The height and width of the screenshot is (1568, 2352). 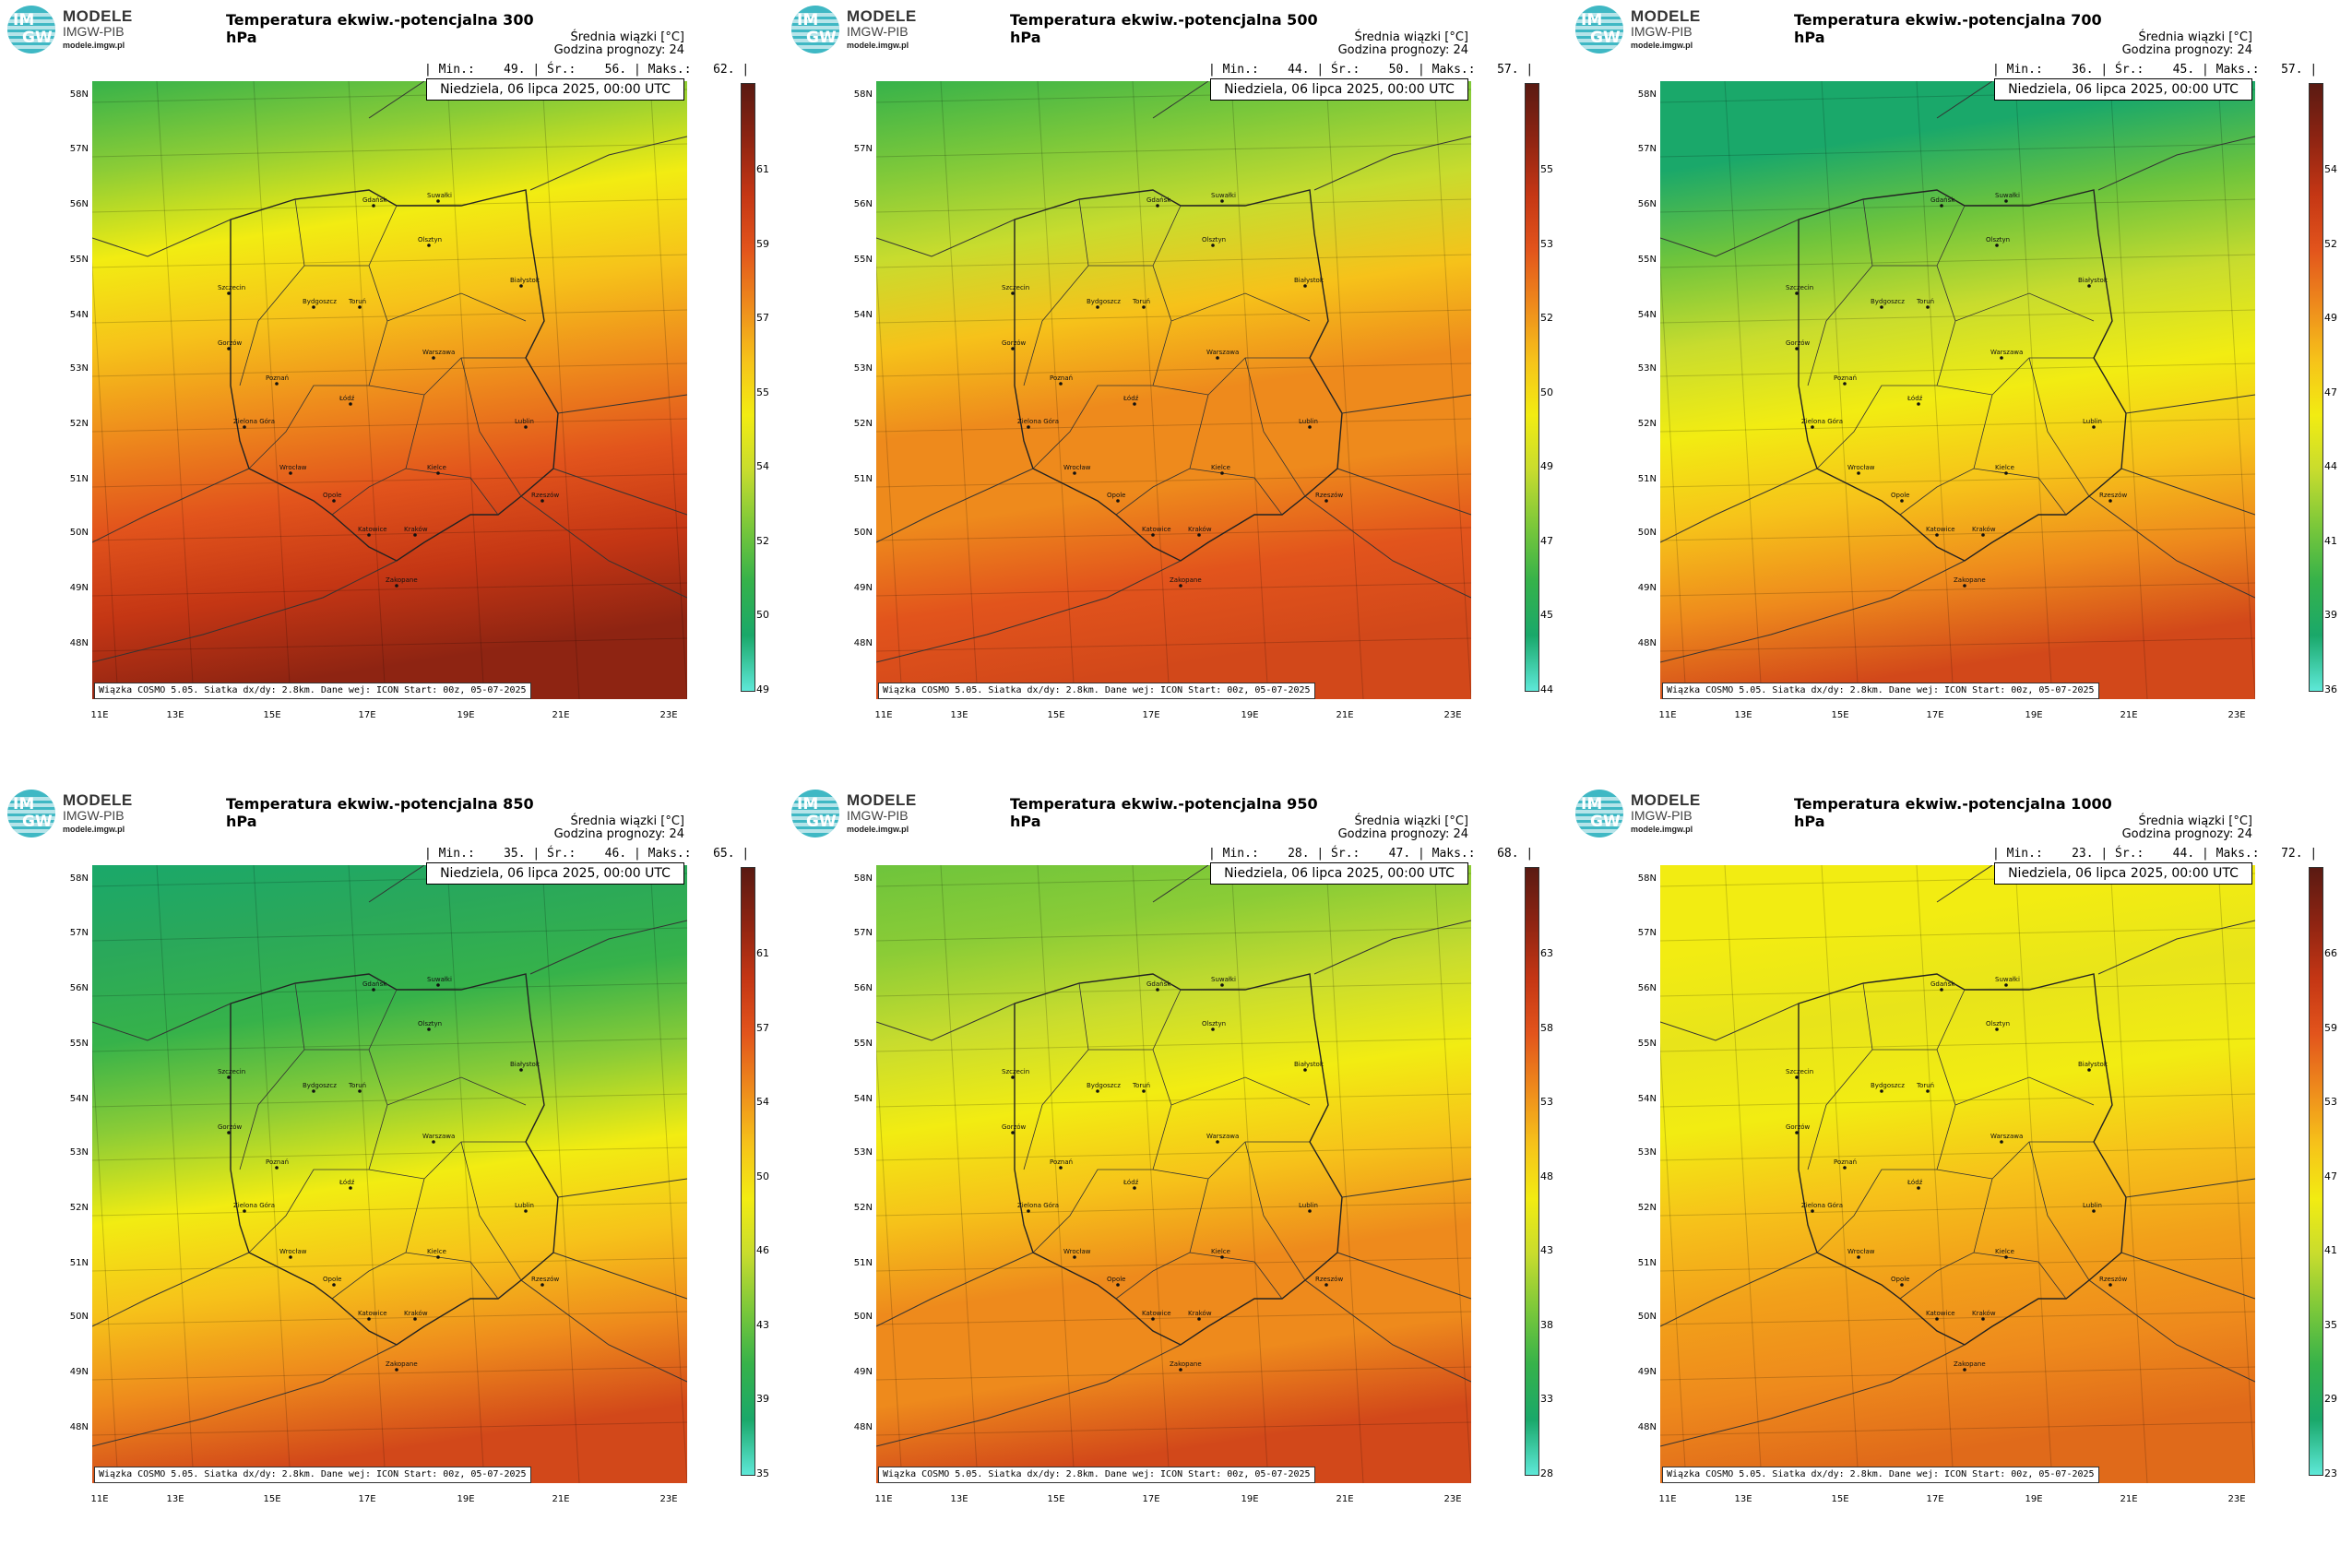 I want to click on lat-label: 57N, so click(x=863, y=933).